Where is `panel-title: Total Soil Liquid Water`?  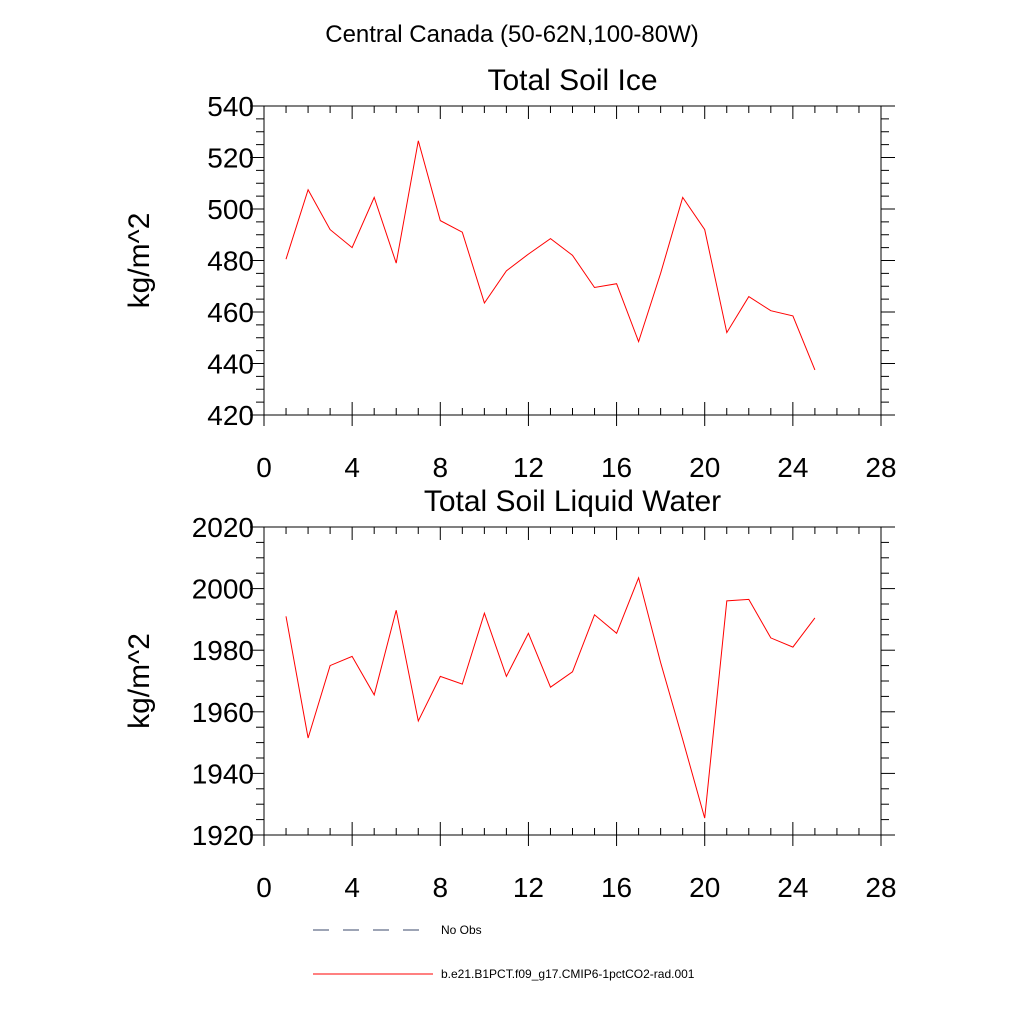 panel-title: Total Soil Liquid Water is located at coordinates (572, 501).